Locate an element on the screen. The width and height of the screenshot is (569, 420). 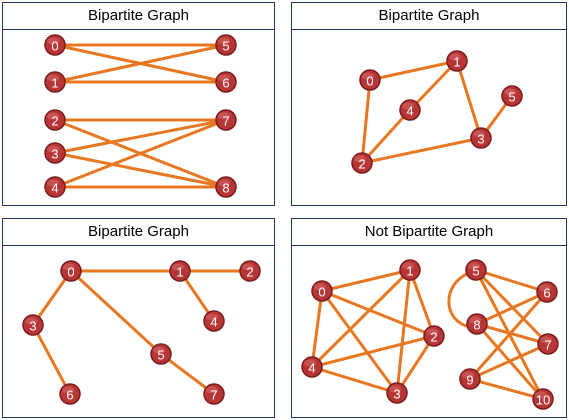
panel-1-title: Bipartite Graph is located at coordinates (138, 16).